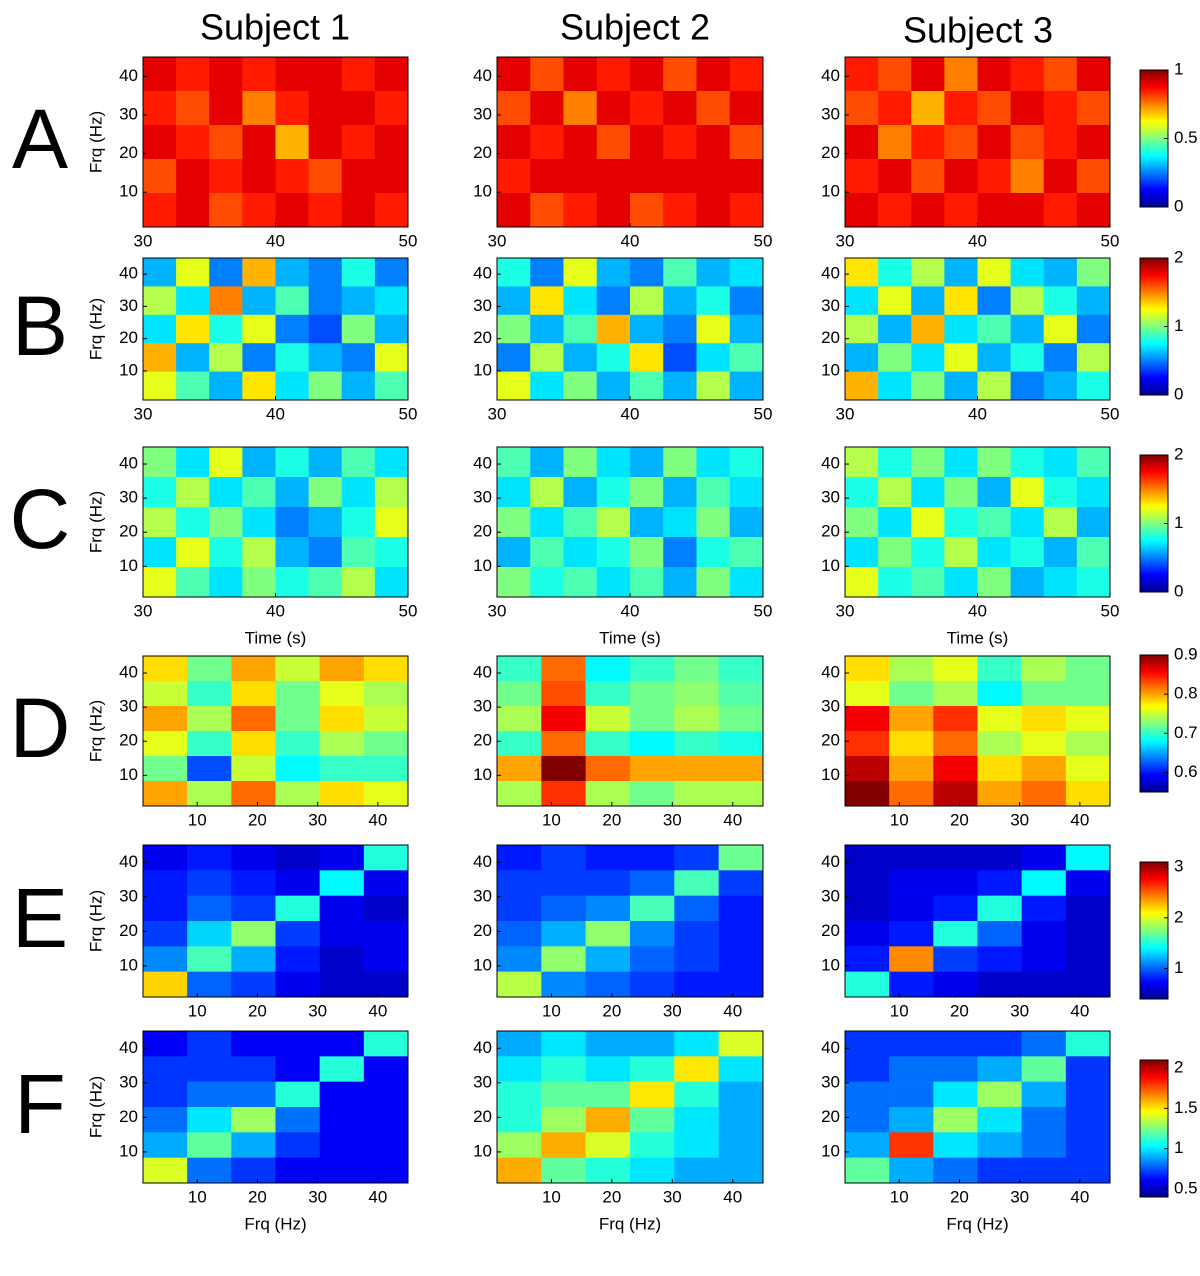 The height and width of the screenshot is (1276, 1200). I want to click on y-tick-label: 20, so click(482, 930).